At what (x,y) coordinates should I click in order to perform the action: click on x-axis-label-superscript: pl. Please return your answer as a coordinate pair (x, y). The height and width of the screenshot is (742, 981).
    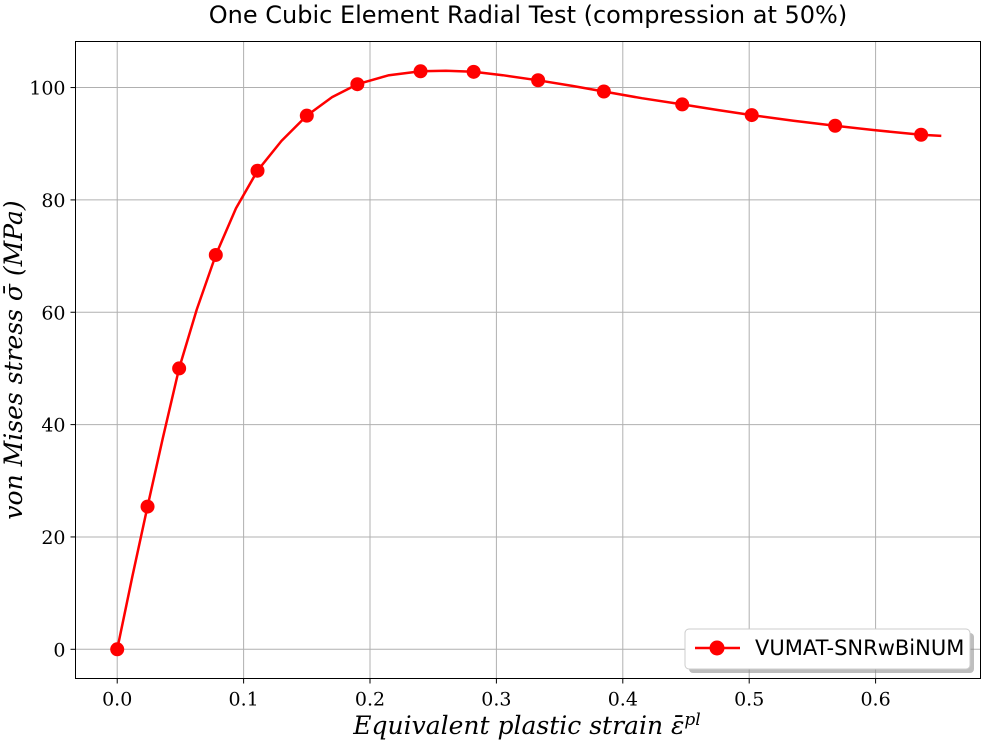
    Looking at the image, I should click on (692, 720).